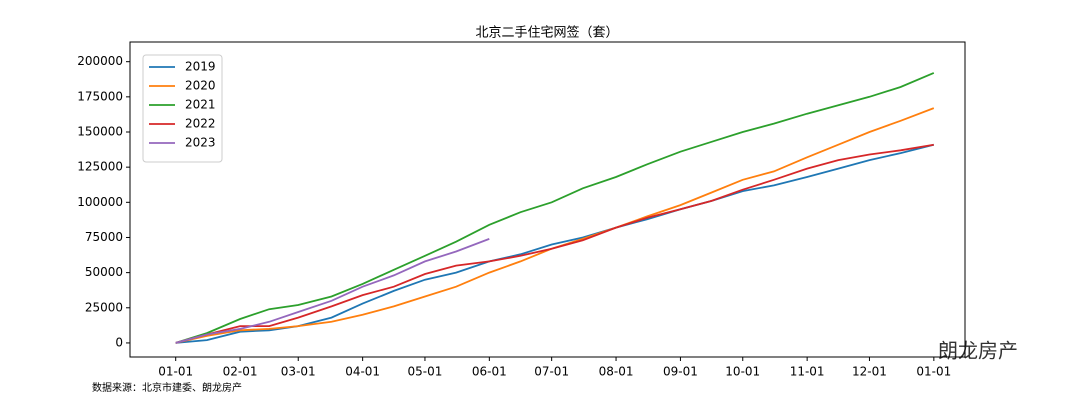 The width and height of the screenshot is (1080, 400). What do you see at coordinates (200, 143) in the screenshot?
I see `legend-label: 2023` at bounding box center [200, 143].